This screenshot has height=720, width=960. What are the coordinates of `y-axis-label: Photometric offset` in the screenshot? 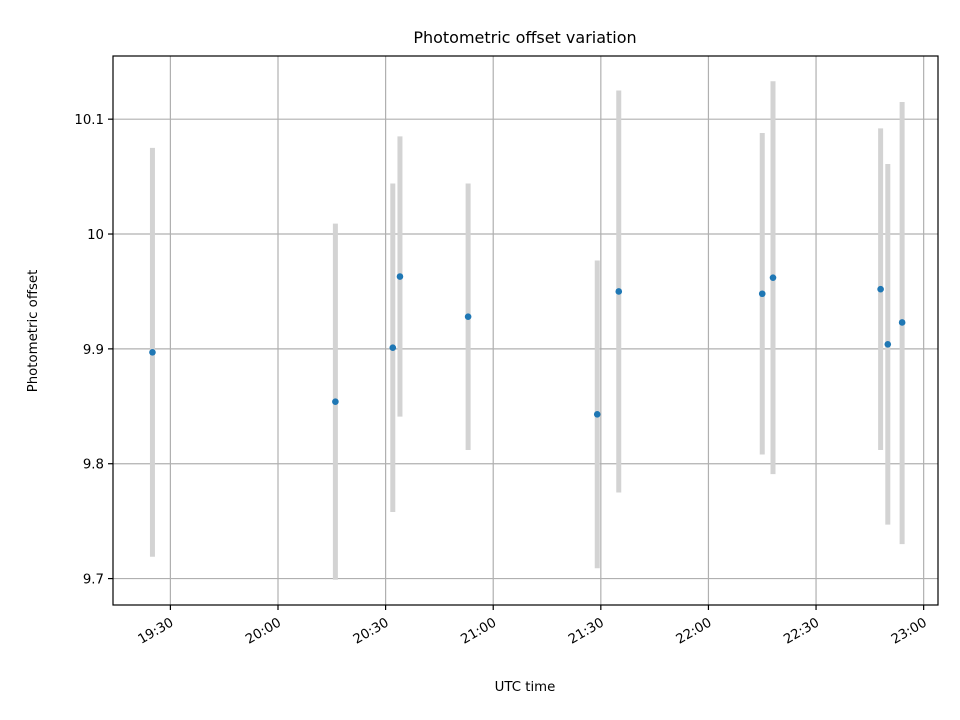 It's located at (33, 331).